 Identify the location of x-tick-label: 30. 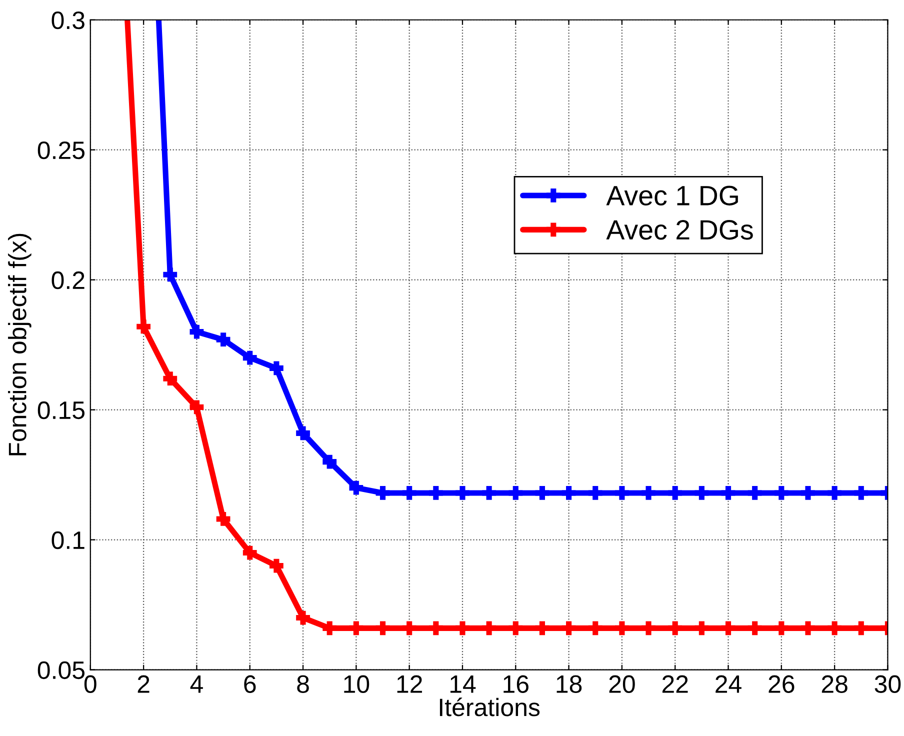
(887, 684).